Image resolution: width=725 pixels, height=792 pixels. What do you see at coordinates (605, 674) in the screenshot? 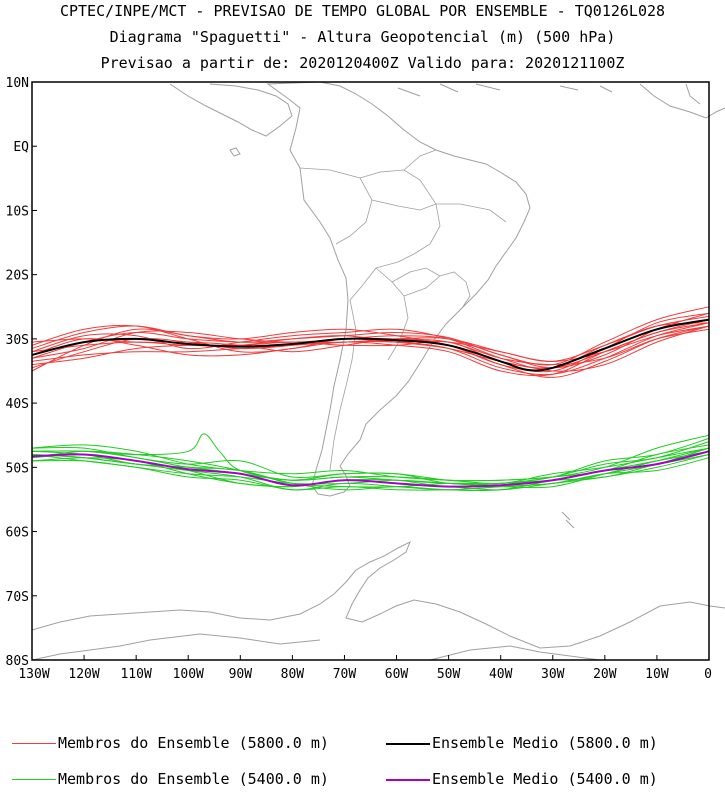
I see `lon-tick-label: 20W` at bounding box center [605, 674].